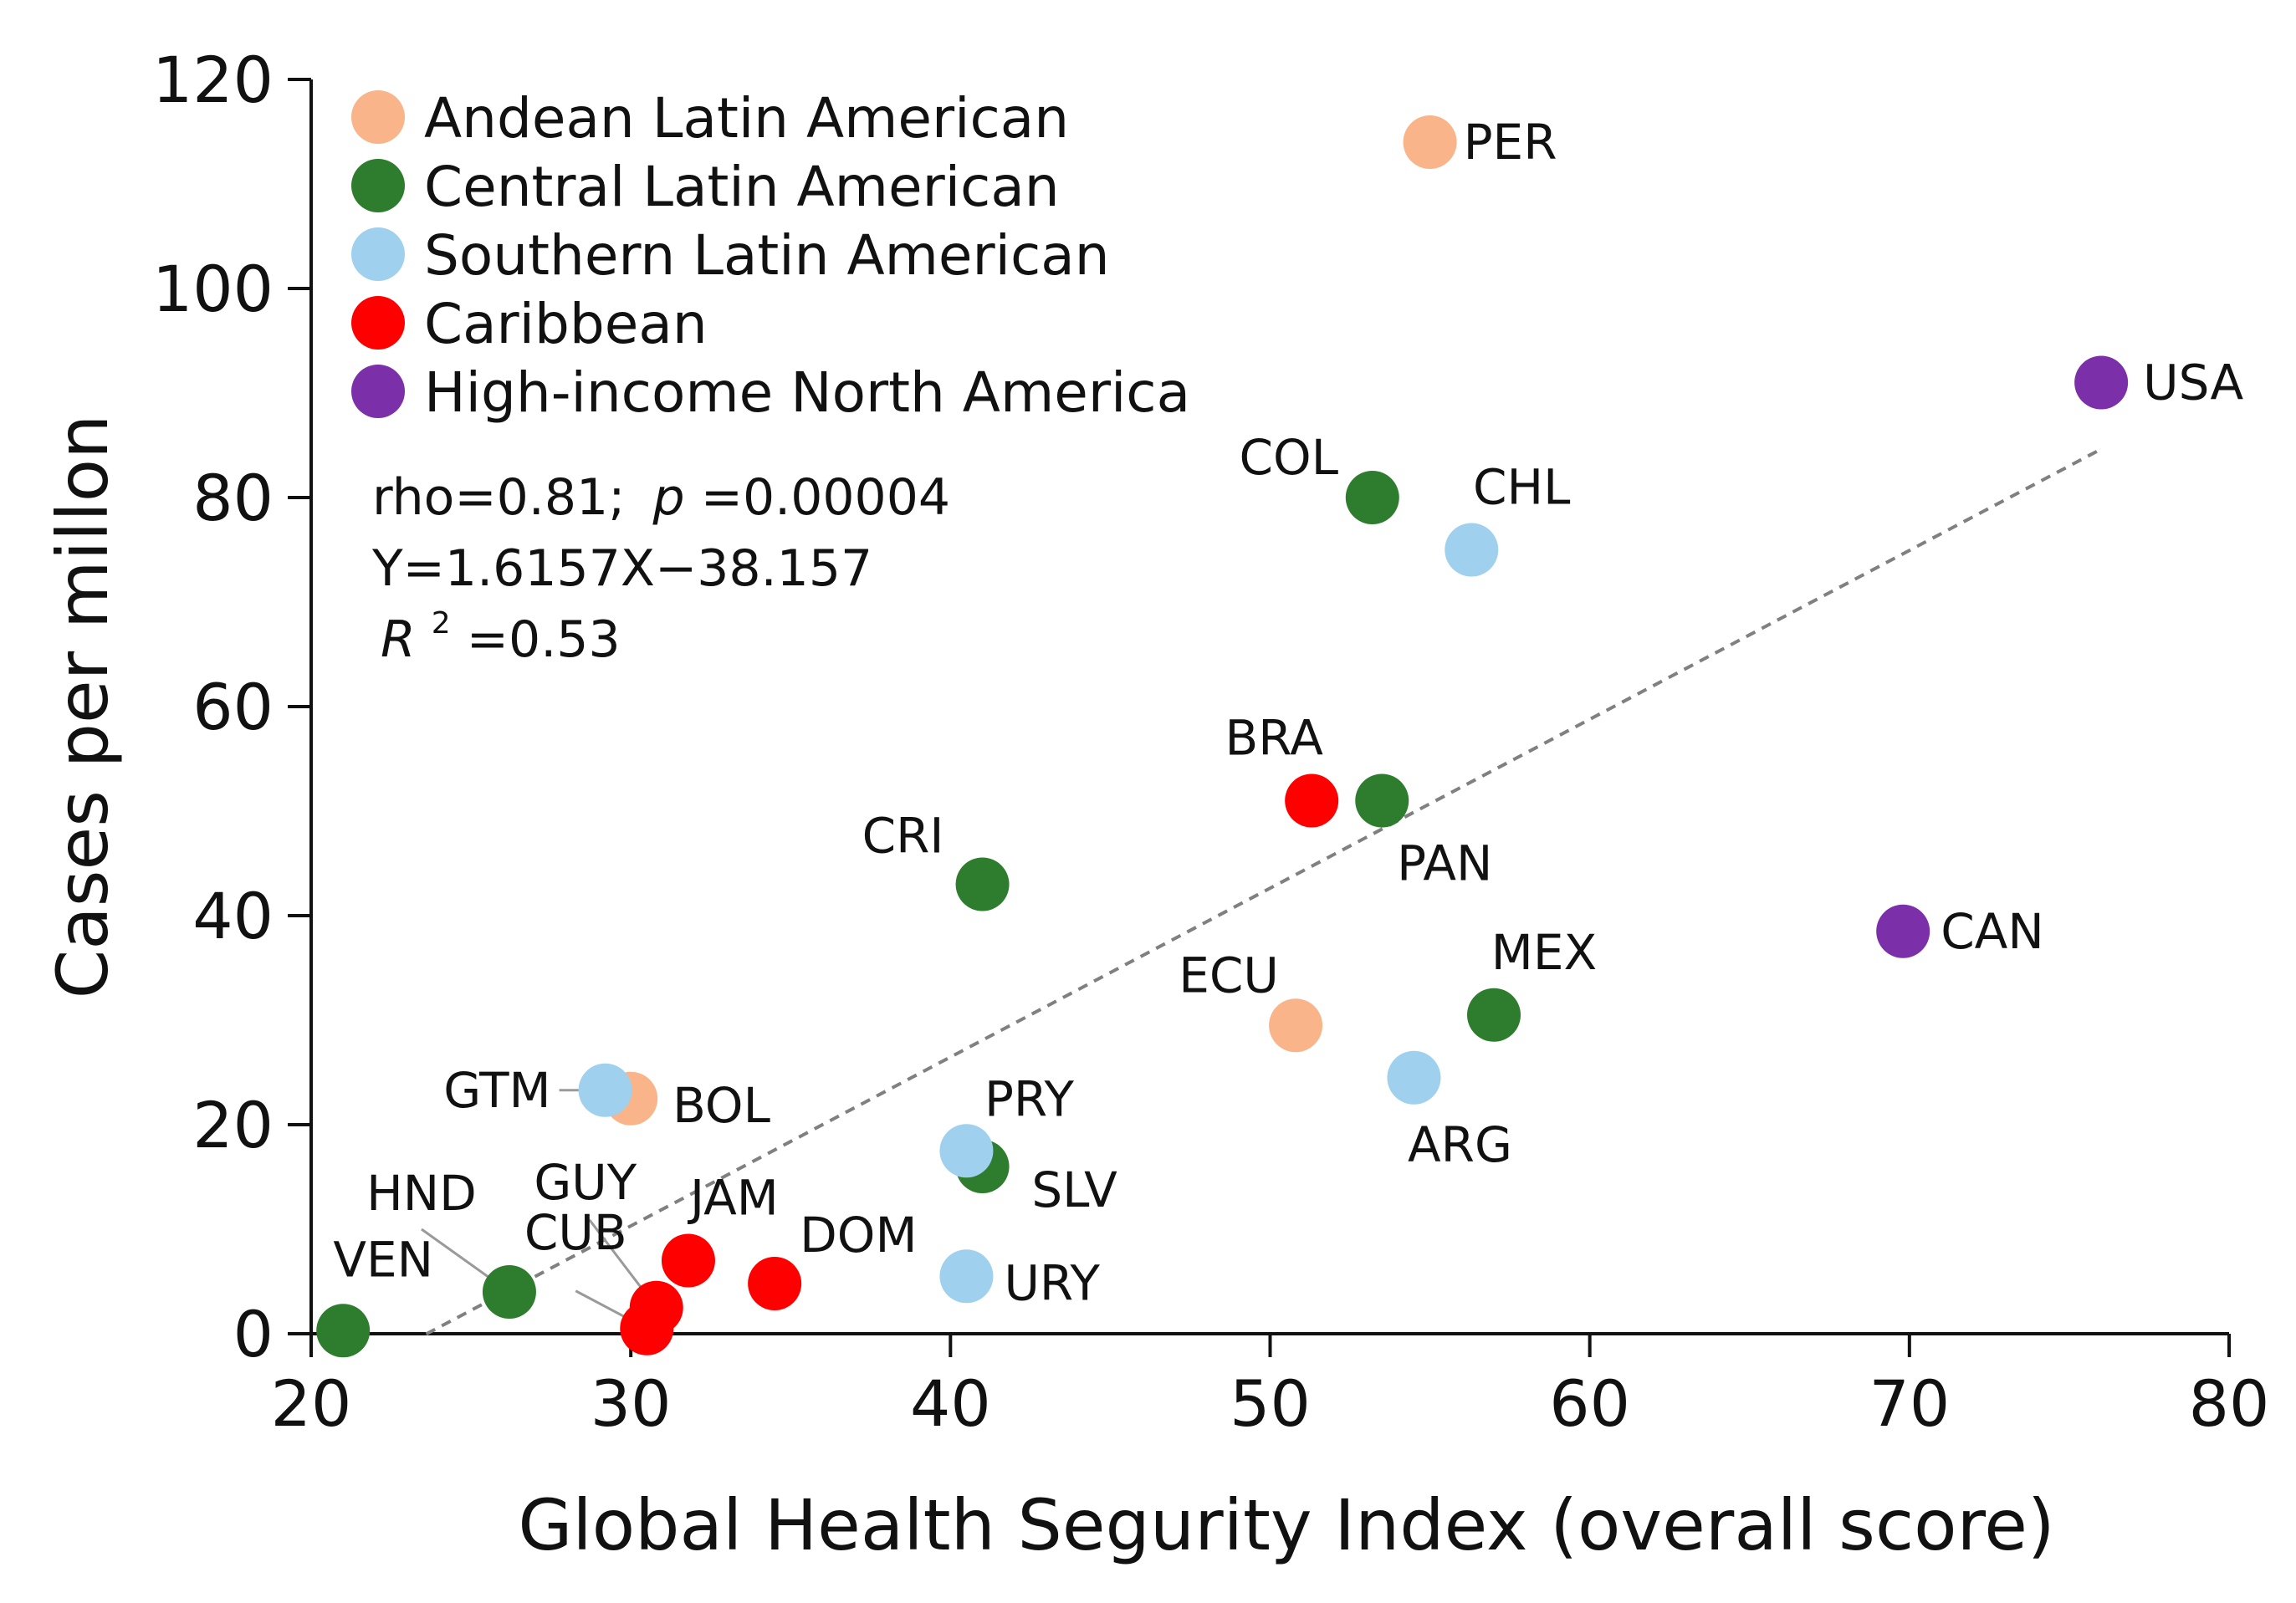 This screenshot has height=1603, width=2296. I want to click on x-tick-label: 60, so click(1590, 1403).